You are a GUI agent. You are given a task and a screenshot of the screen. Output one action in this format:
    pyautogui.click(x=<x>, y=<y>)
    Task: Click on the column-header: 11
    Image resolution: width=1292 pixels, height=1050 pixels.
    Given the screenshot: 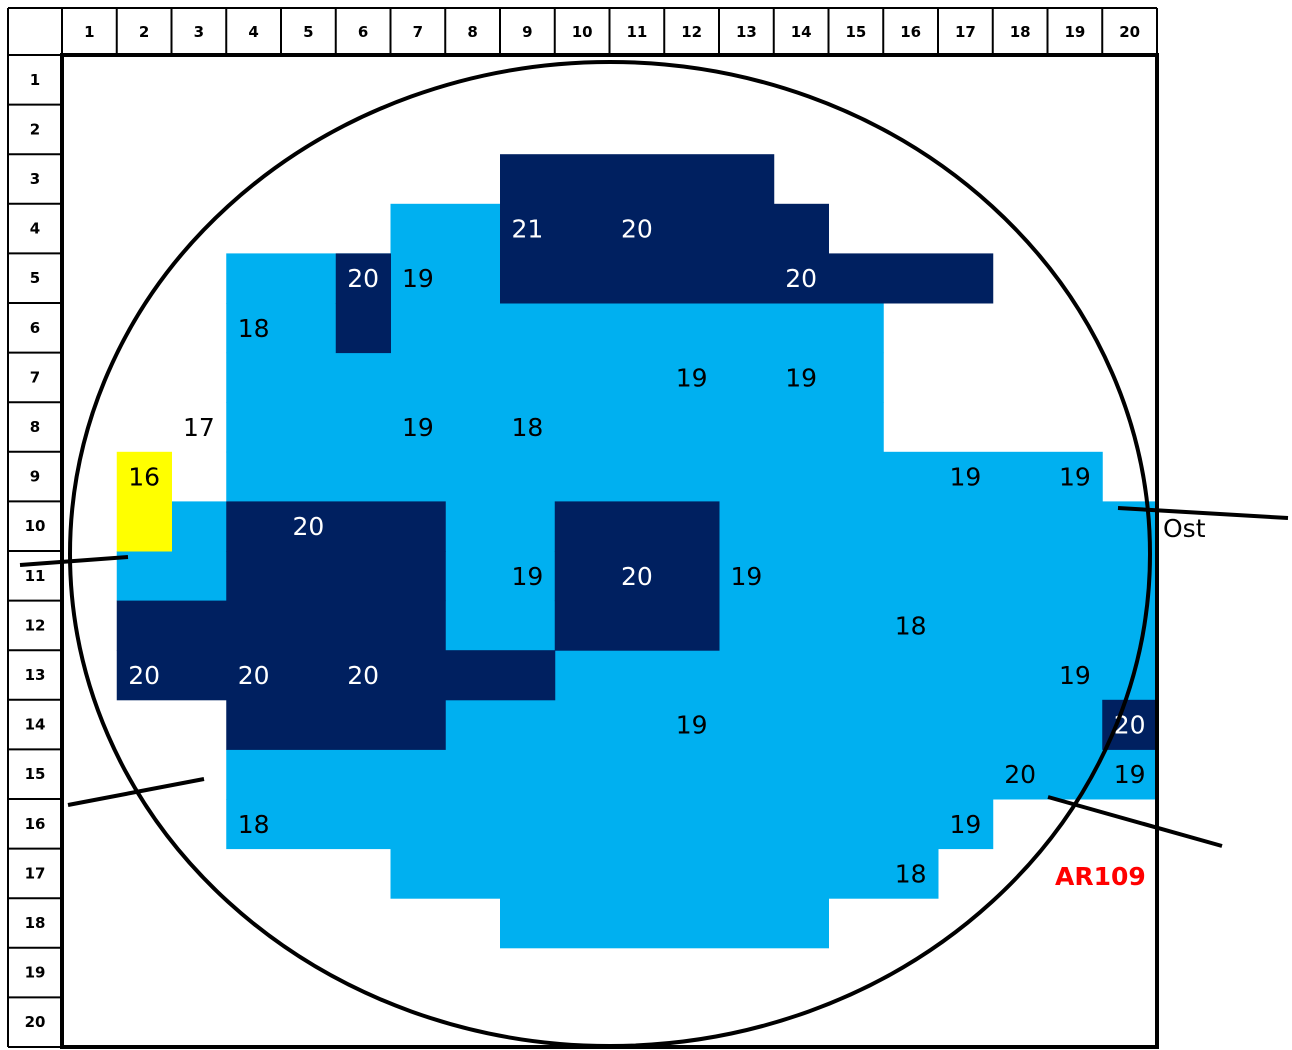 What is the action you would take?
    pyautogui.click(x=636, y=32)
    